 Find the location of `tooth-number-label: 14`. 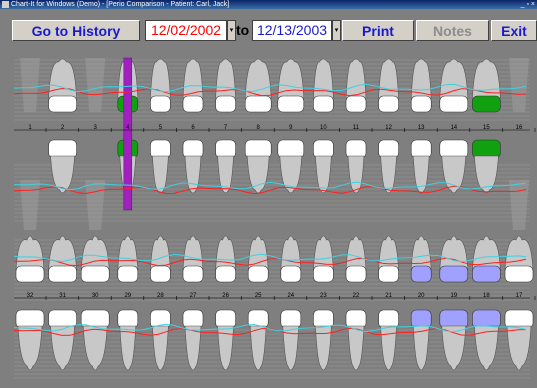

tooth-number-label: 14 is located at coordinates (453, 128).